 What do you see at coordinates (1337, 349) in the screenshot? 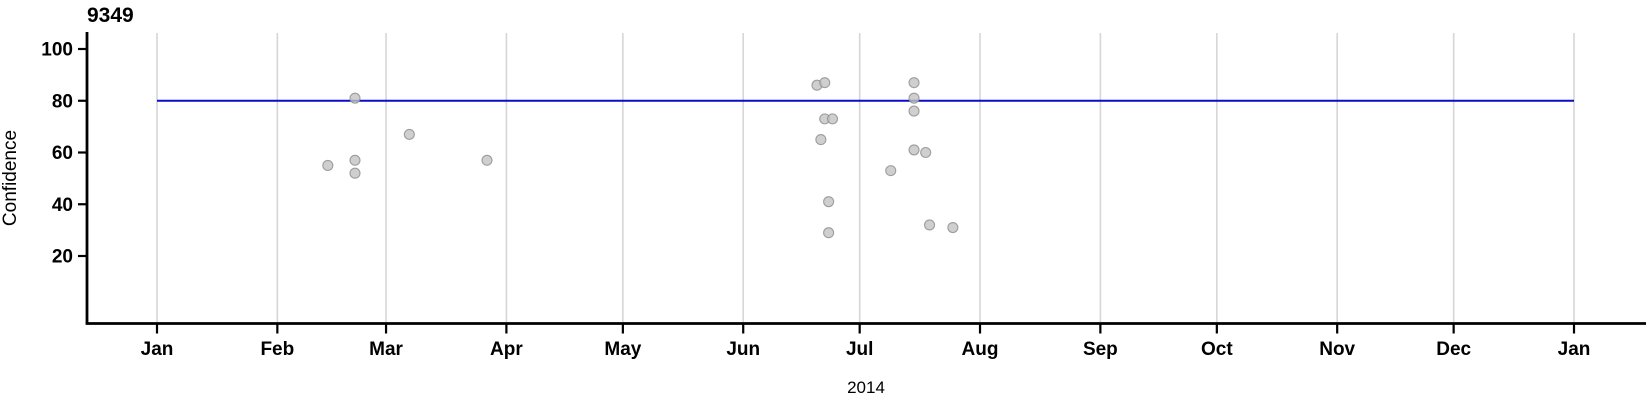
I see `x-tick-label-nov: Nov` at bounding box center [1337, 349].